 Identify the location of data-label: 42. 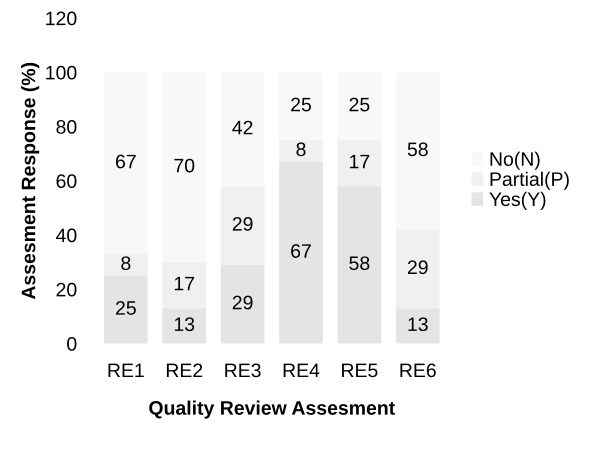
(242, 127).